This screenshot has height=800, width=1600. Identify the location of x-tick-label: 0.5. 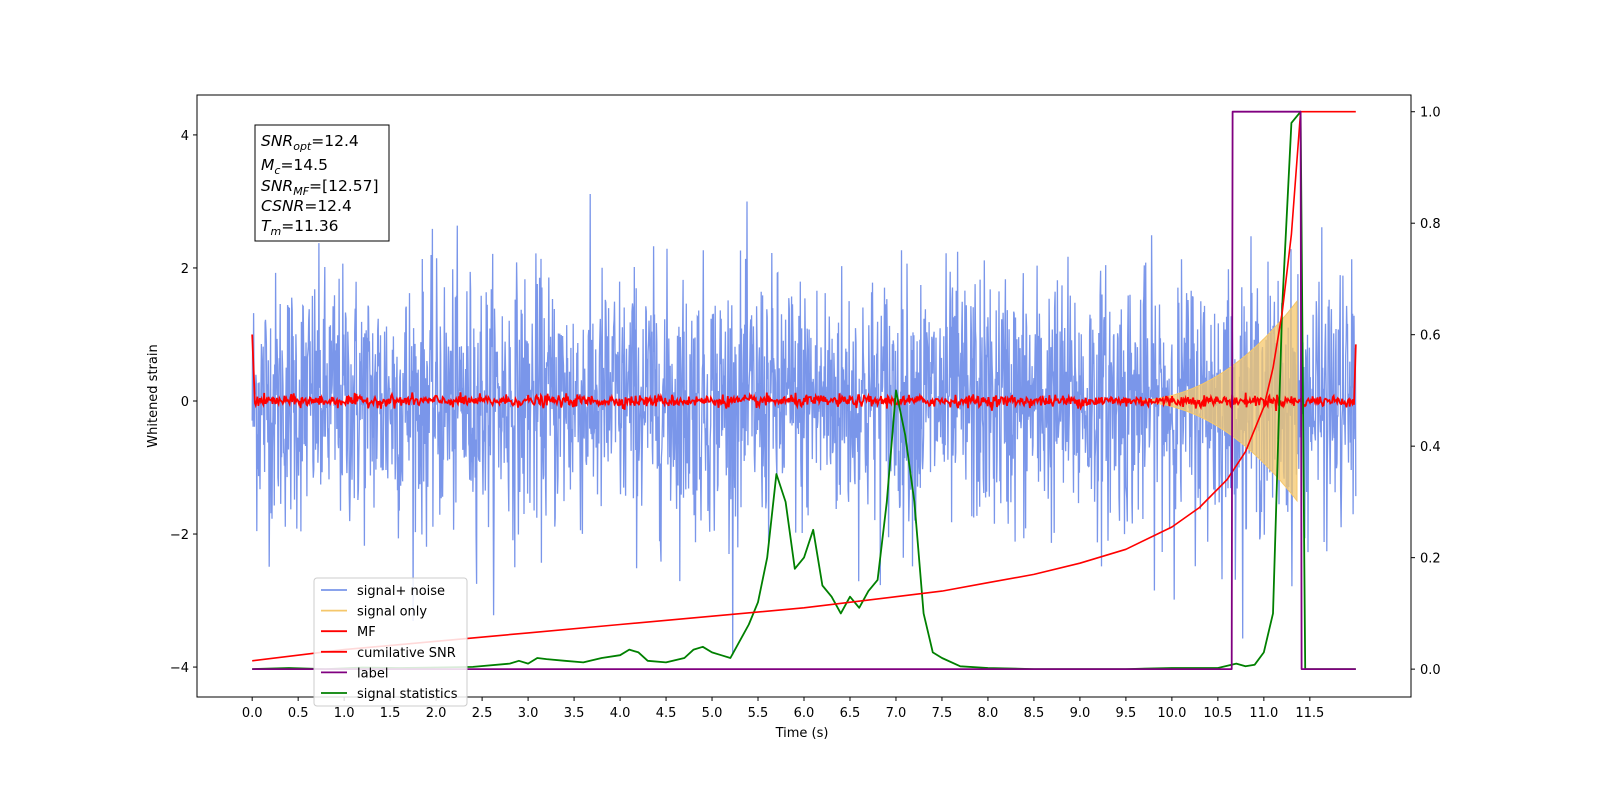
(298, 713).